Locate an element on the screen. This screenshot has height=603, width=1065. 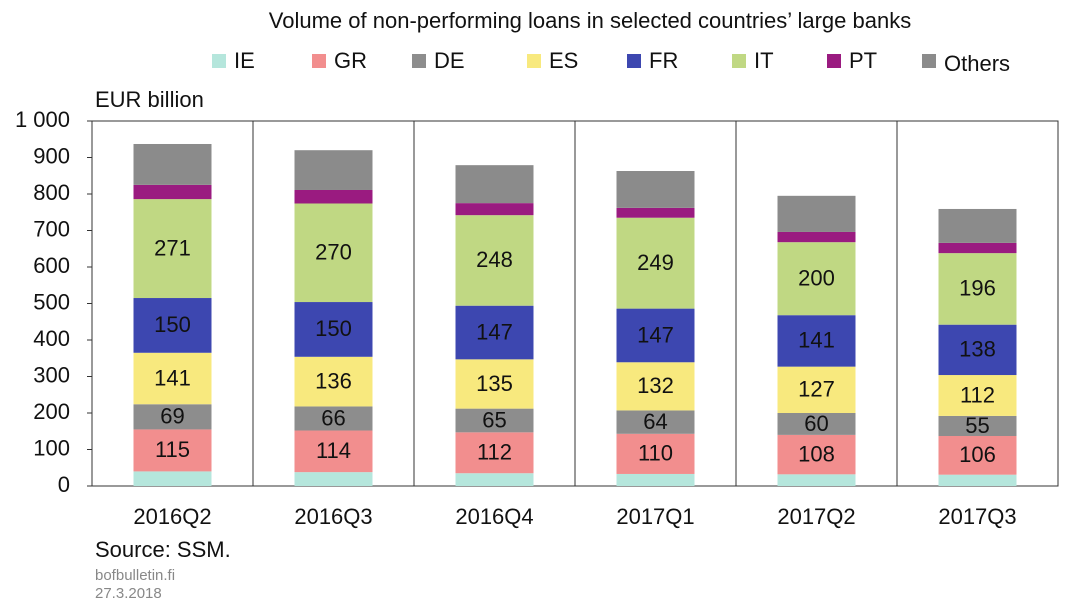
data-label: 150 is located at coordinates (333, 328).